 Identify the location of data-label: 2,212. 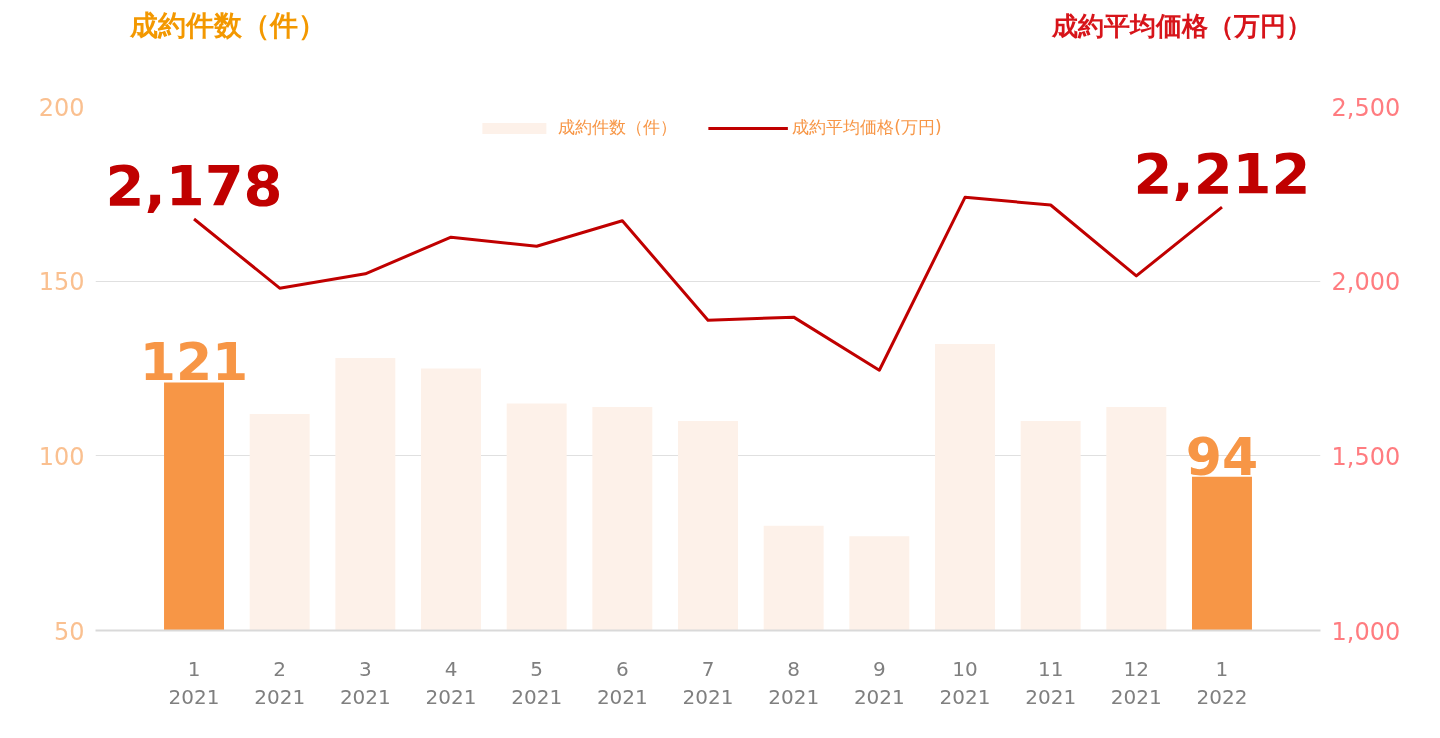
(1222, 174).